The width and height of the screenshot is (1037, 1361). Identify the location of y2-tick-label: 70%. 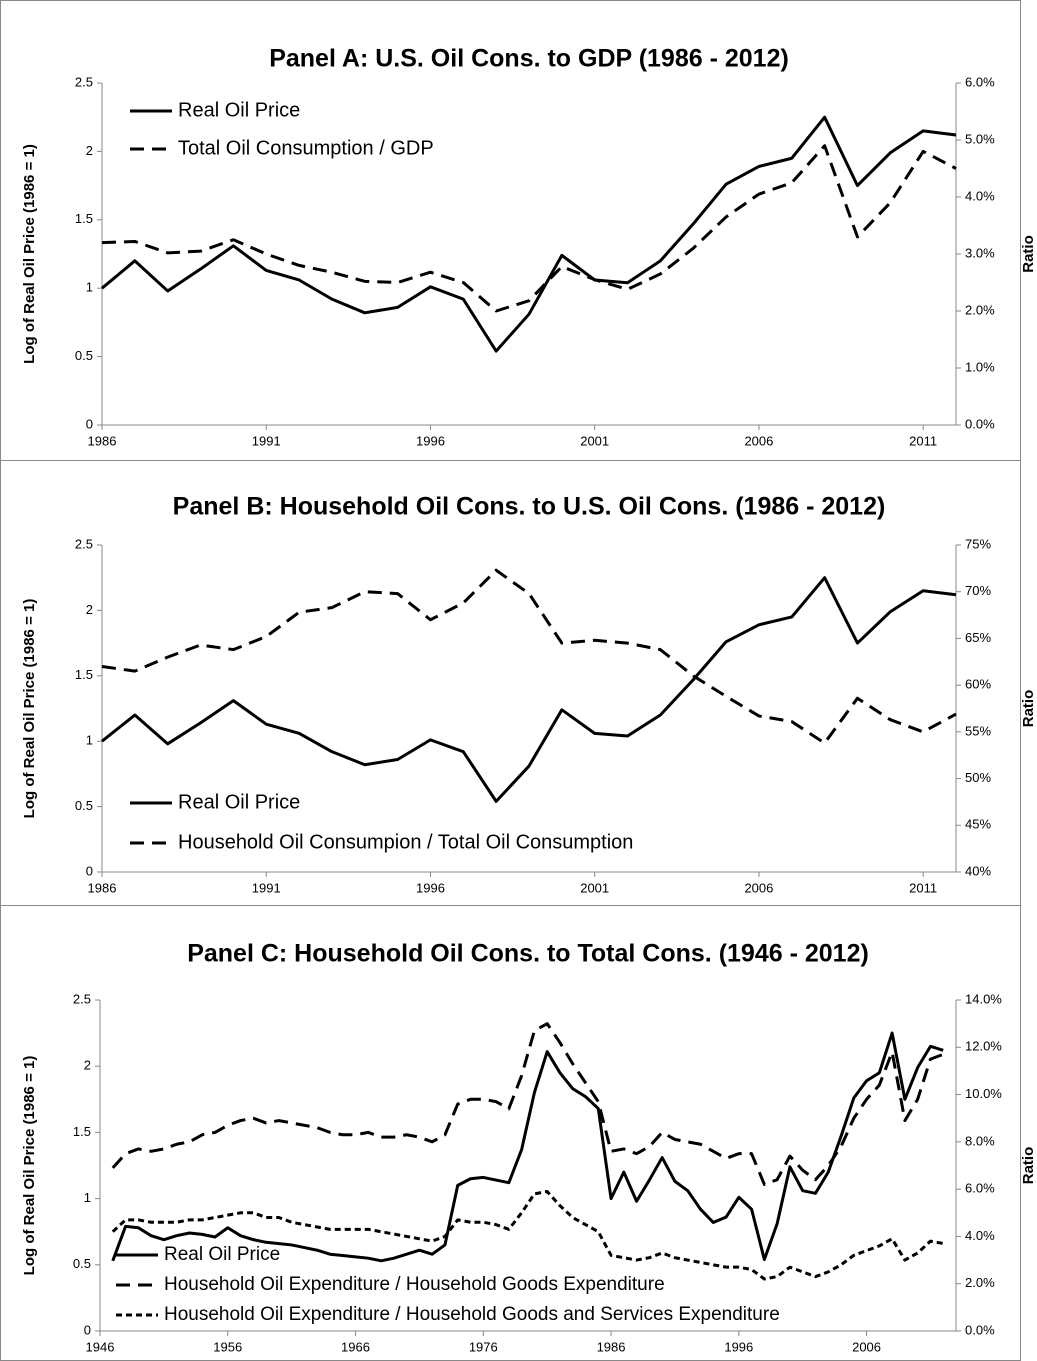
(978, 590).